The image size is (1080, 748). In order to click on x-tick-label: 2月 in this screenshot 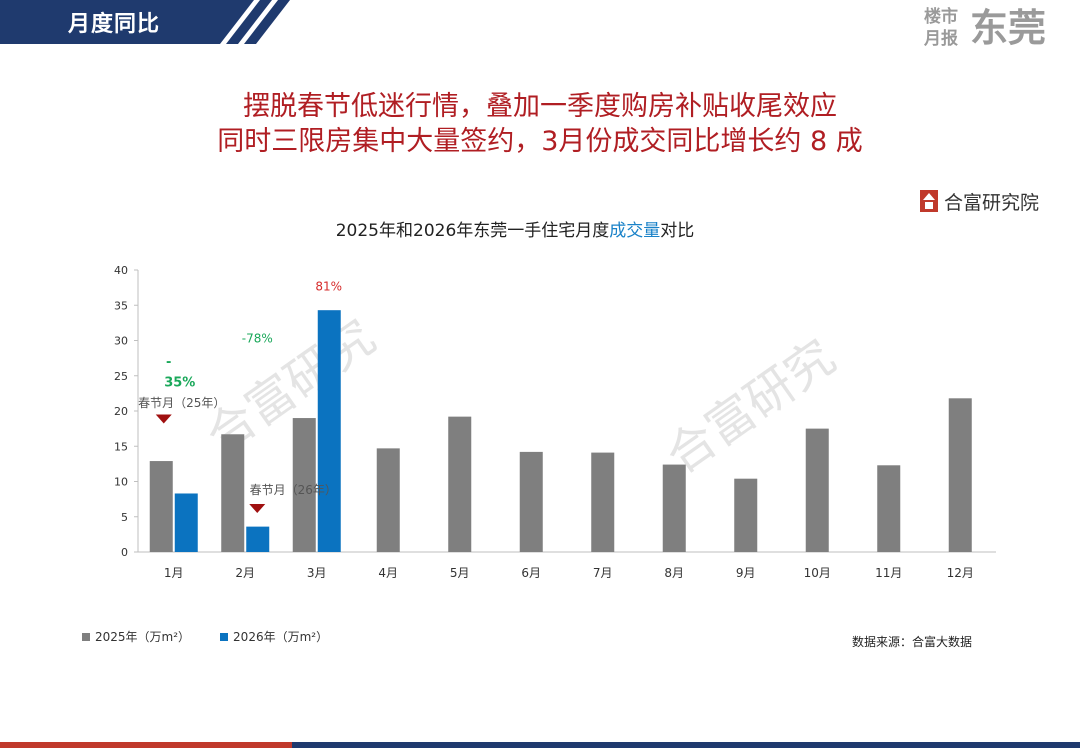, I will do `click(245, 573)`.